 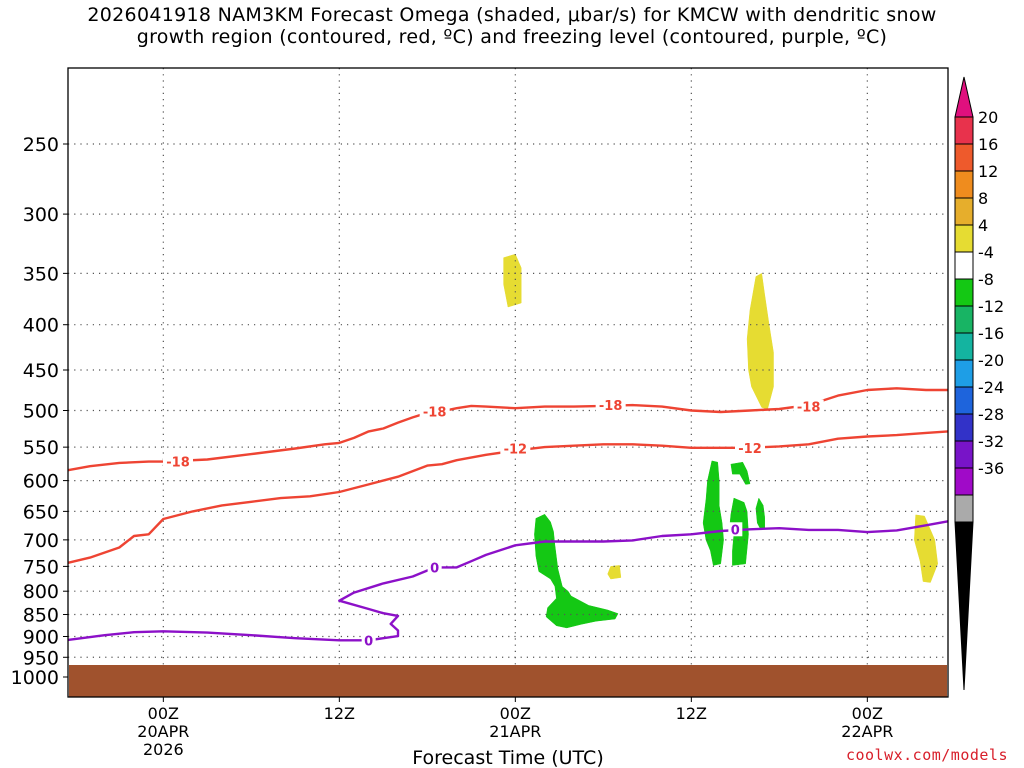 I want to click on contour-label-bg--12-1, so click(x=750, y=447).